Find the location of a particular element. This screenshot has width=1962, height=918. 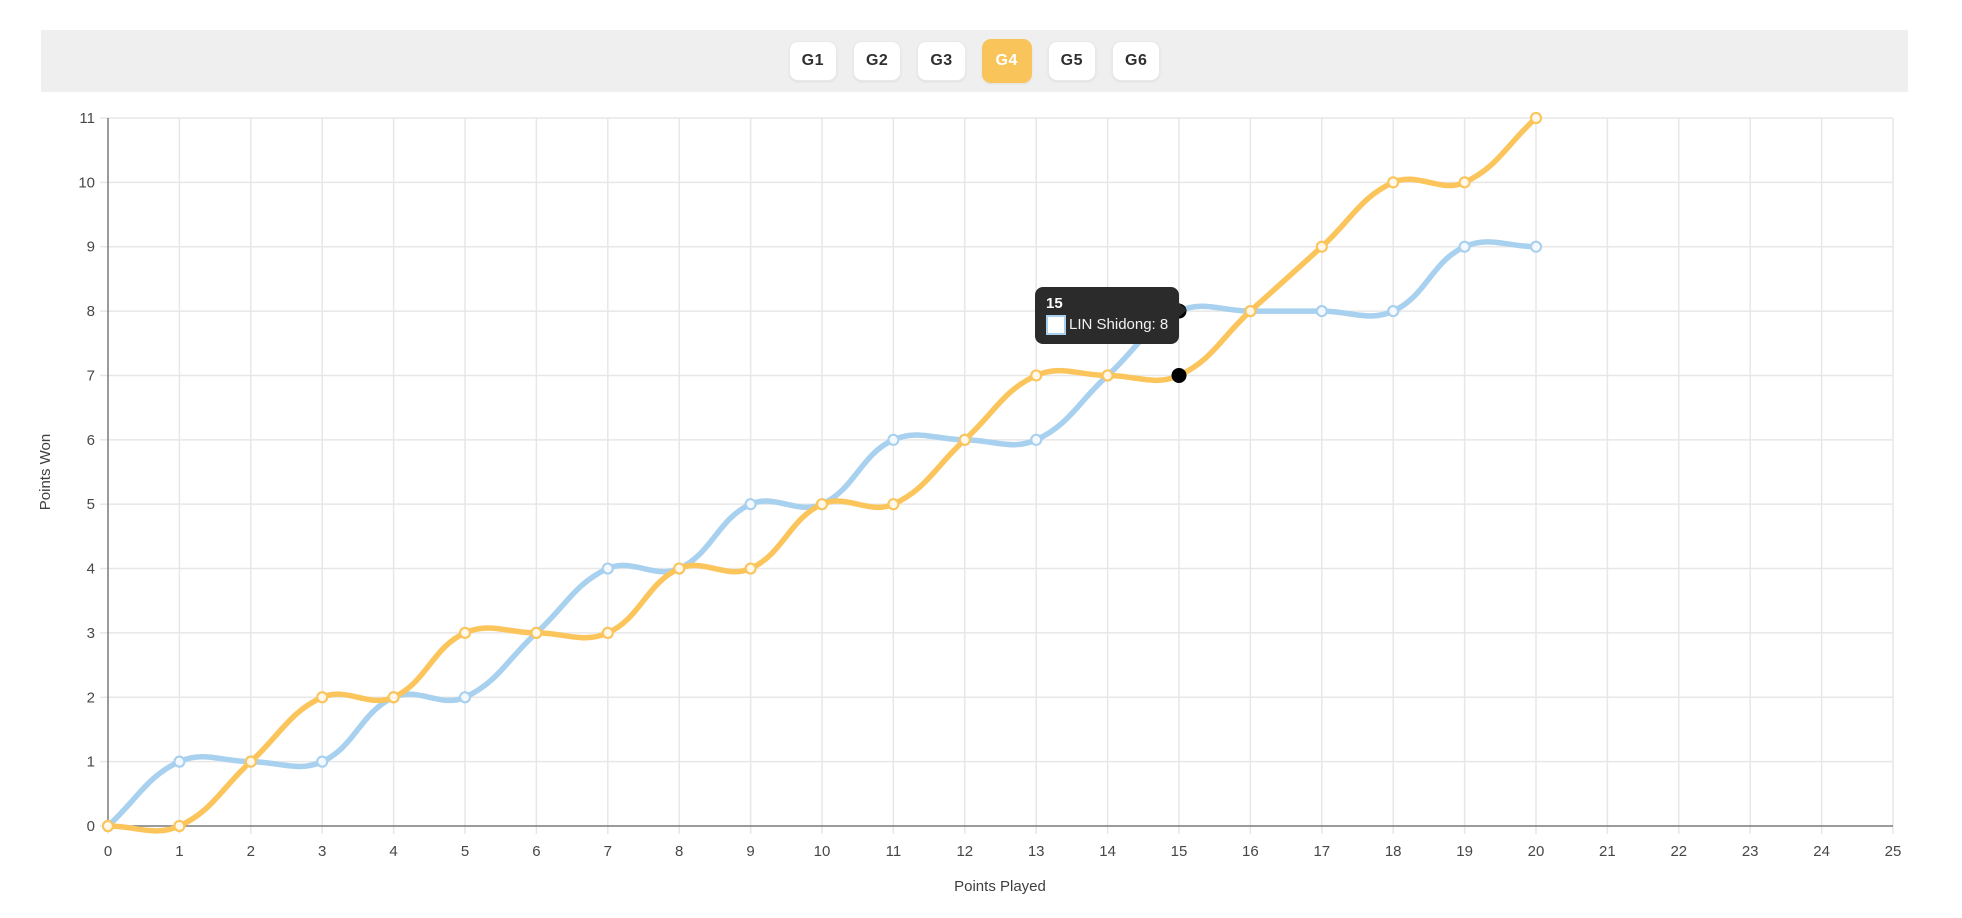

x-tick-label: 21 is located at coordinates (1607, 851).